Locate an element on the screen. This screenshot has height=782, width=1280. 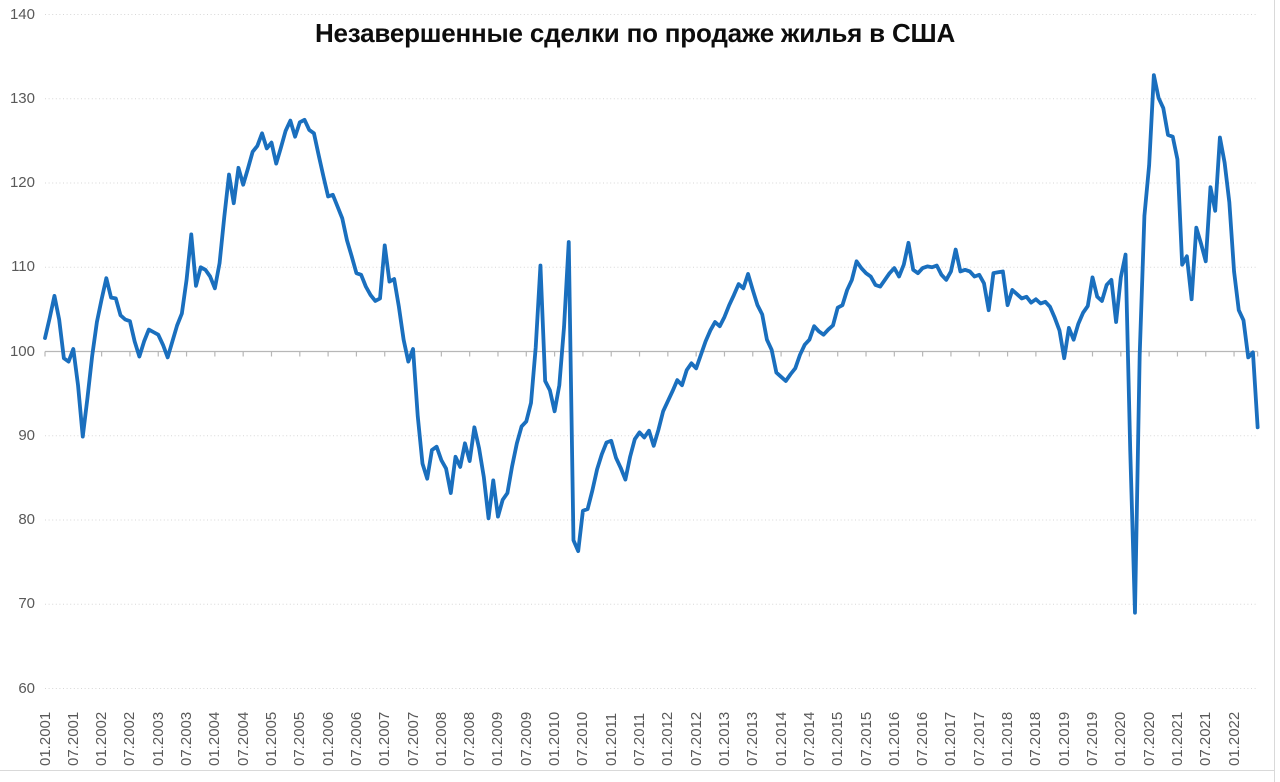
x-axis-label: 07.2003 is located at coordinates (187, 738).